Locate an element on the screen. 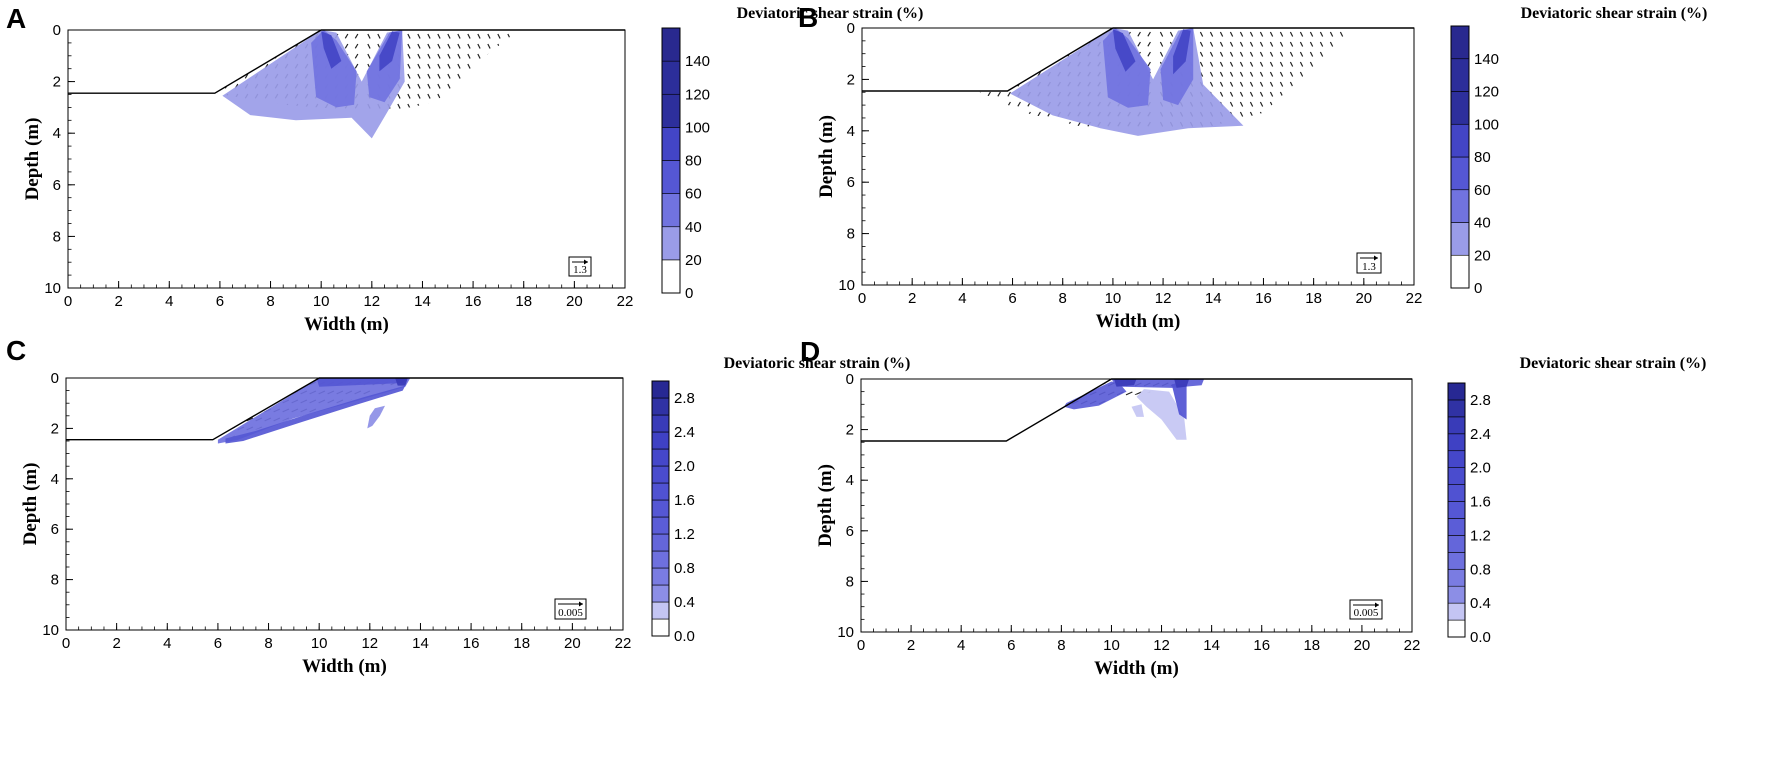 Image resolution: width=1772 pixels, height=782 pixels. colorbar-label: 0 is located at coordinates (1478, 288).